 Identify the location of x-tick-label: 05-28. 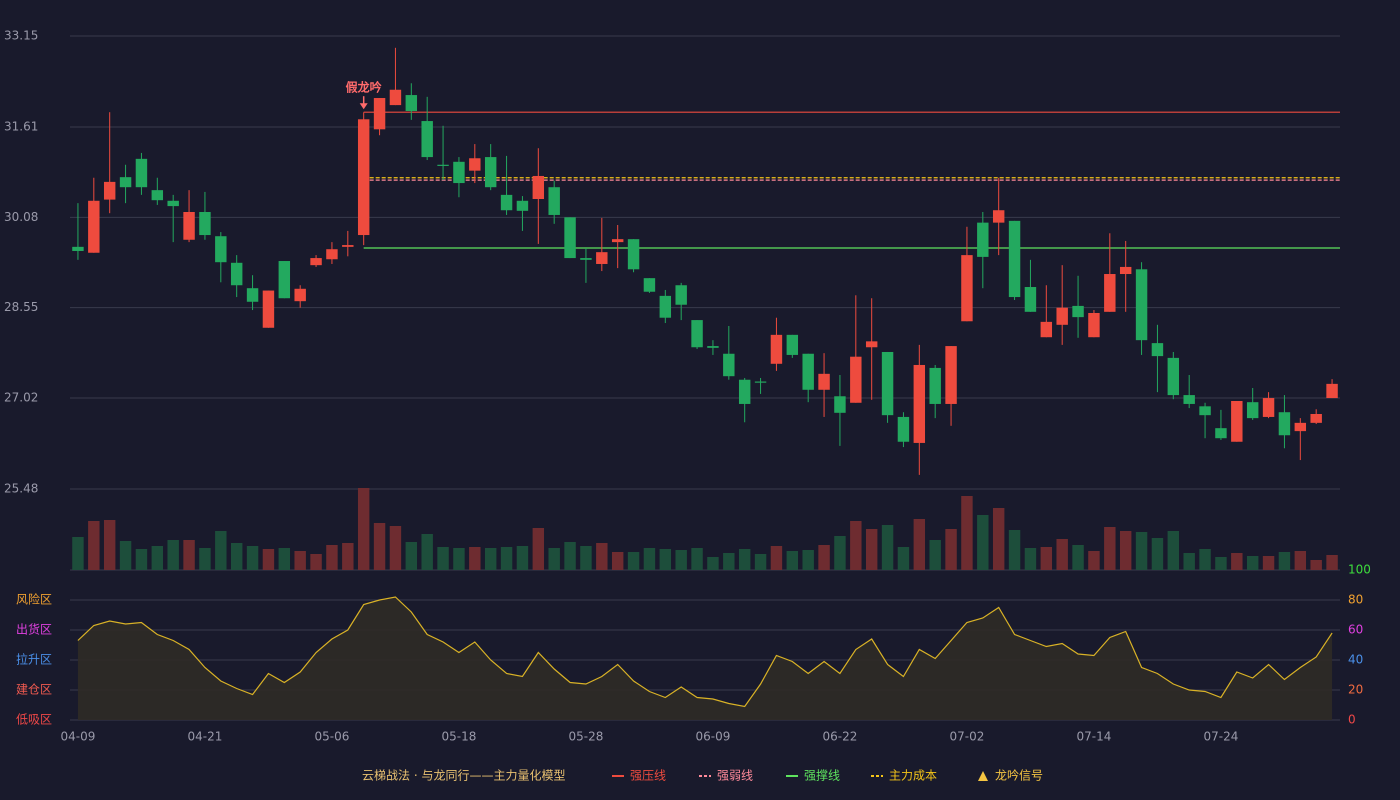
(586, 737).